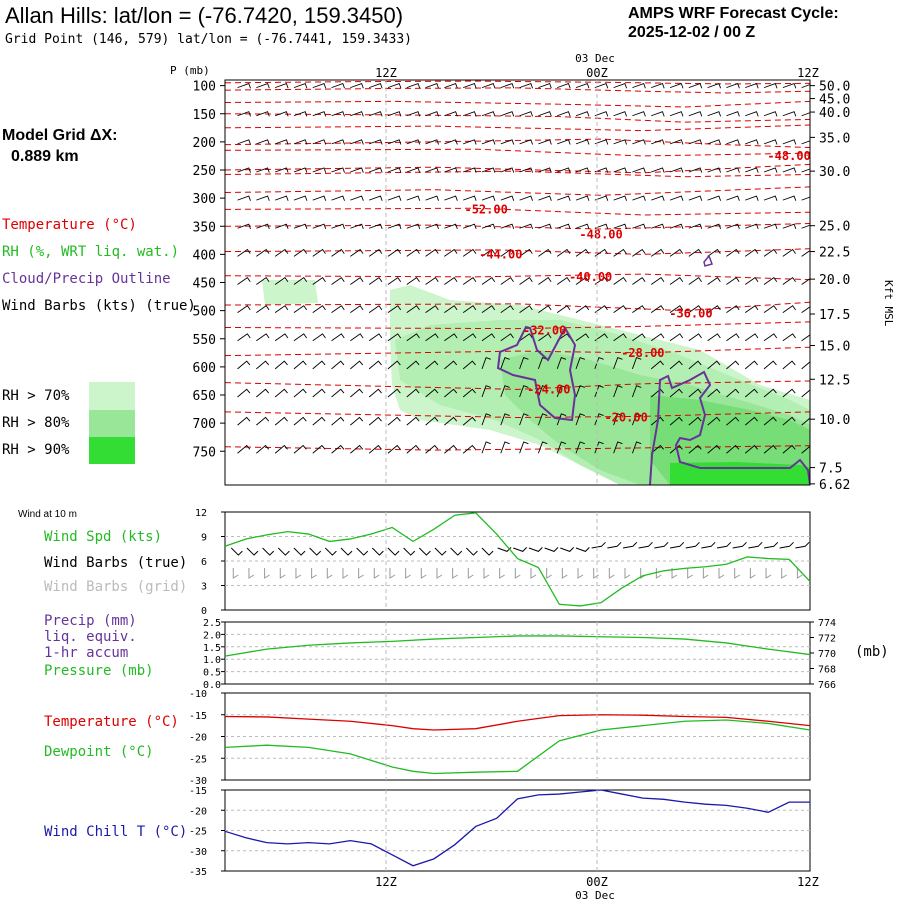 The height and width of the screenshot is (900, 900). What do you see at coordinates (690, 313) in the screenshot?
I see `temperature-contour-label: -36.00` at bounding box center [690, 313].